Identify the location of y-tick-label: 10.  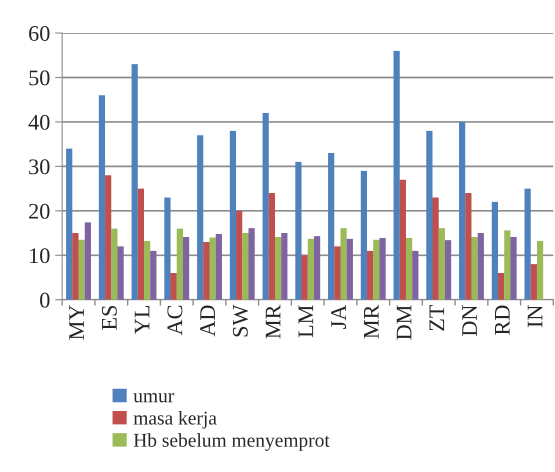
(40, 256).